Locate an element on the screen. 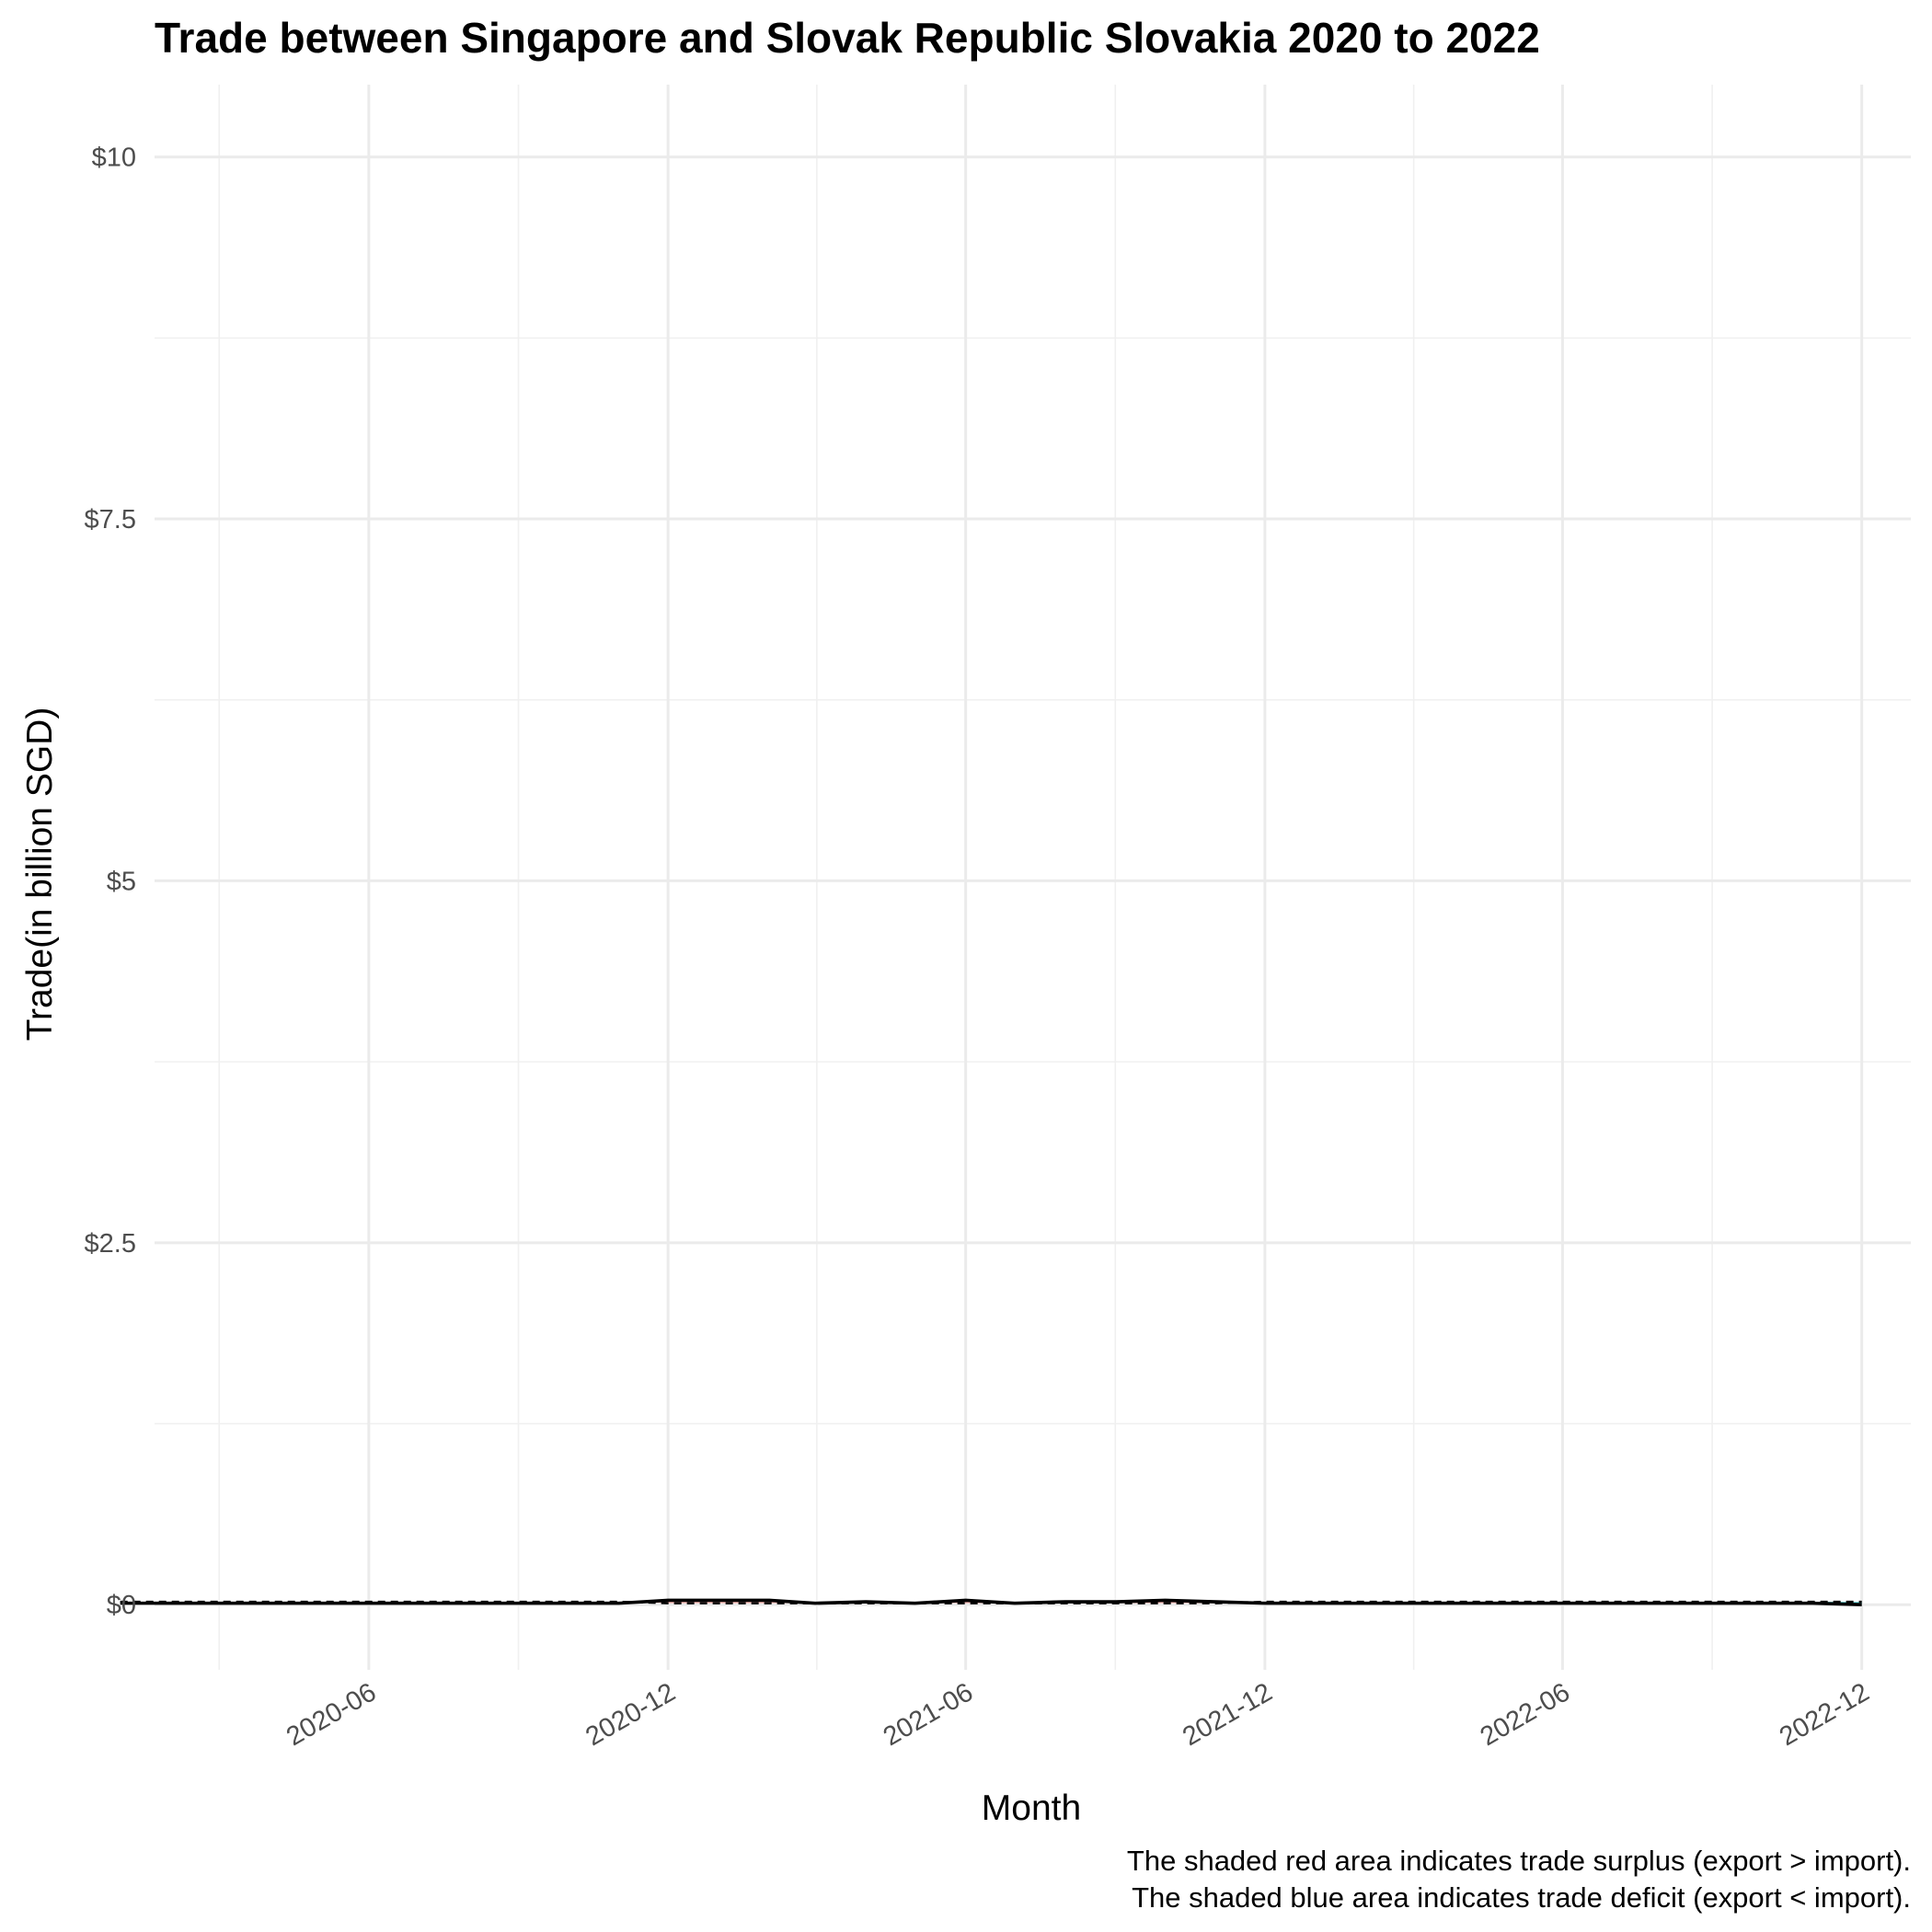  x-tick-label: 2020-12 is located at coordinates (630, 1714).